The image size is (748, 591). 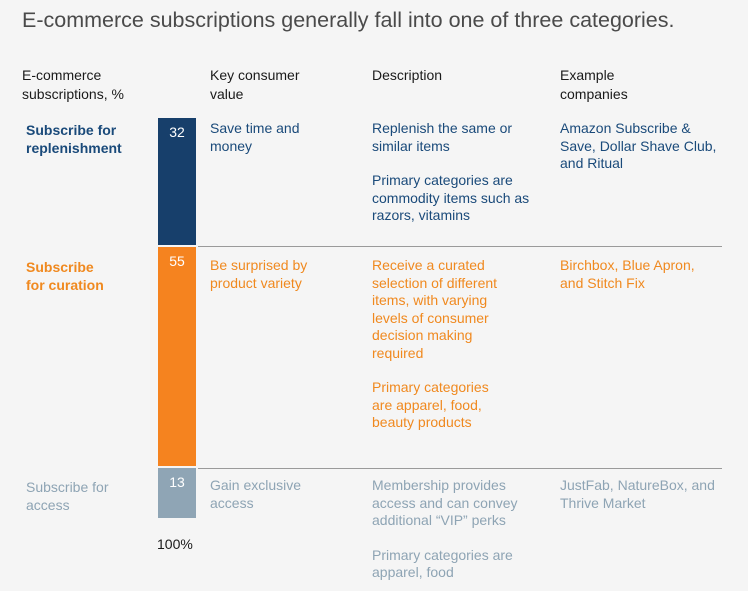 What do you see at coordinates (177, 260) in the screenshot?
I see `bar-value-curation: 55` at bounding box center [177, 260].